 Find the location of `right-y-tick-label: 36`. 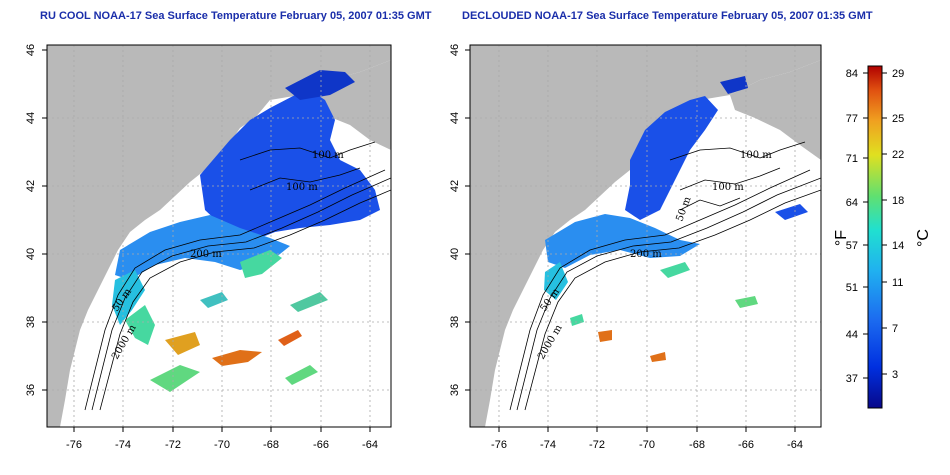

right-y-tick-label: 36 is located at coordinates (455, 390).